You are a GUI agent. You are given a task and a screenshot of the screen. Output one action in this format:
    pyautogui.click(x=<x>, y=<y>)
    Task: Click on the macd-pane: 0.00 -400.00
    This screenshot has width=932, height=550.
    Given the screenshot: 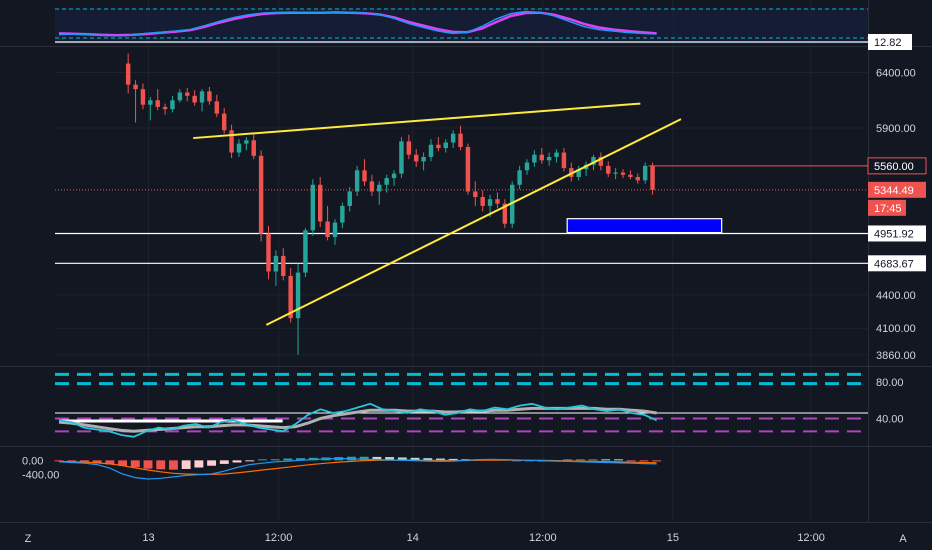 What is the action you would take?
    pyautogui.click(x=342, y=468)
    